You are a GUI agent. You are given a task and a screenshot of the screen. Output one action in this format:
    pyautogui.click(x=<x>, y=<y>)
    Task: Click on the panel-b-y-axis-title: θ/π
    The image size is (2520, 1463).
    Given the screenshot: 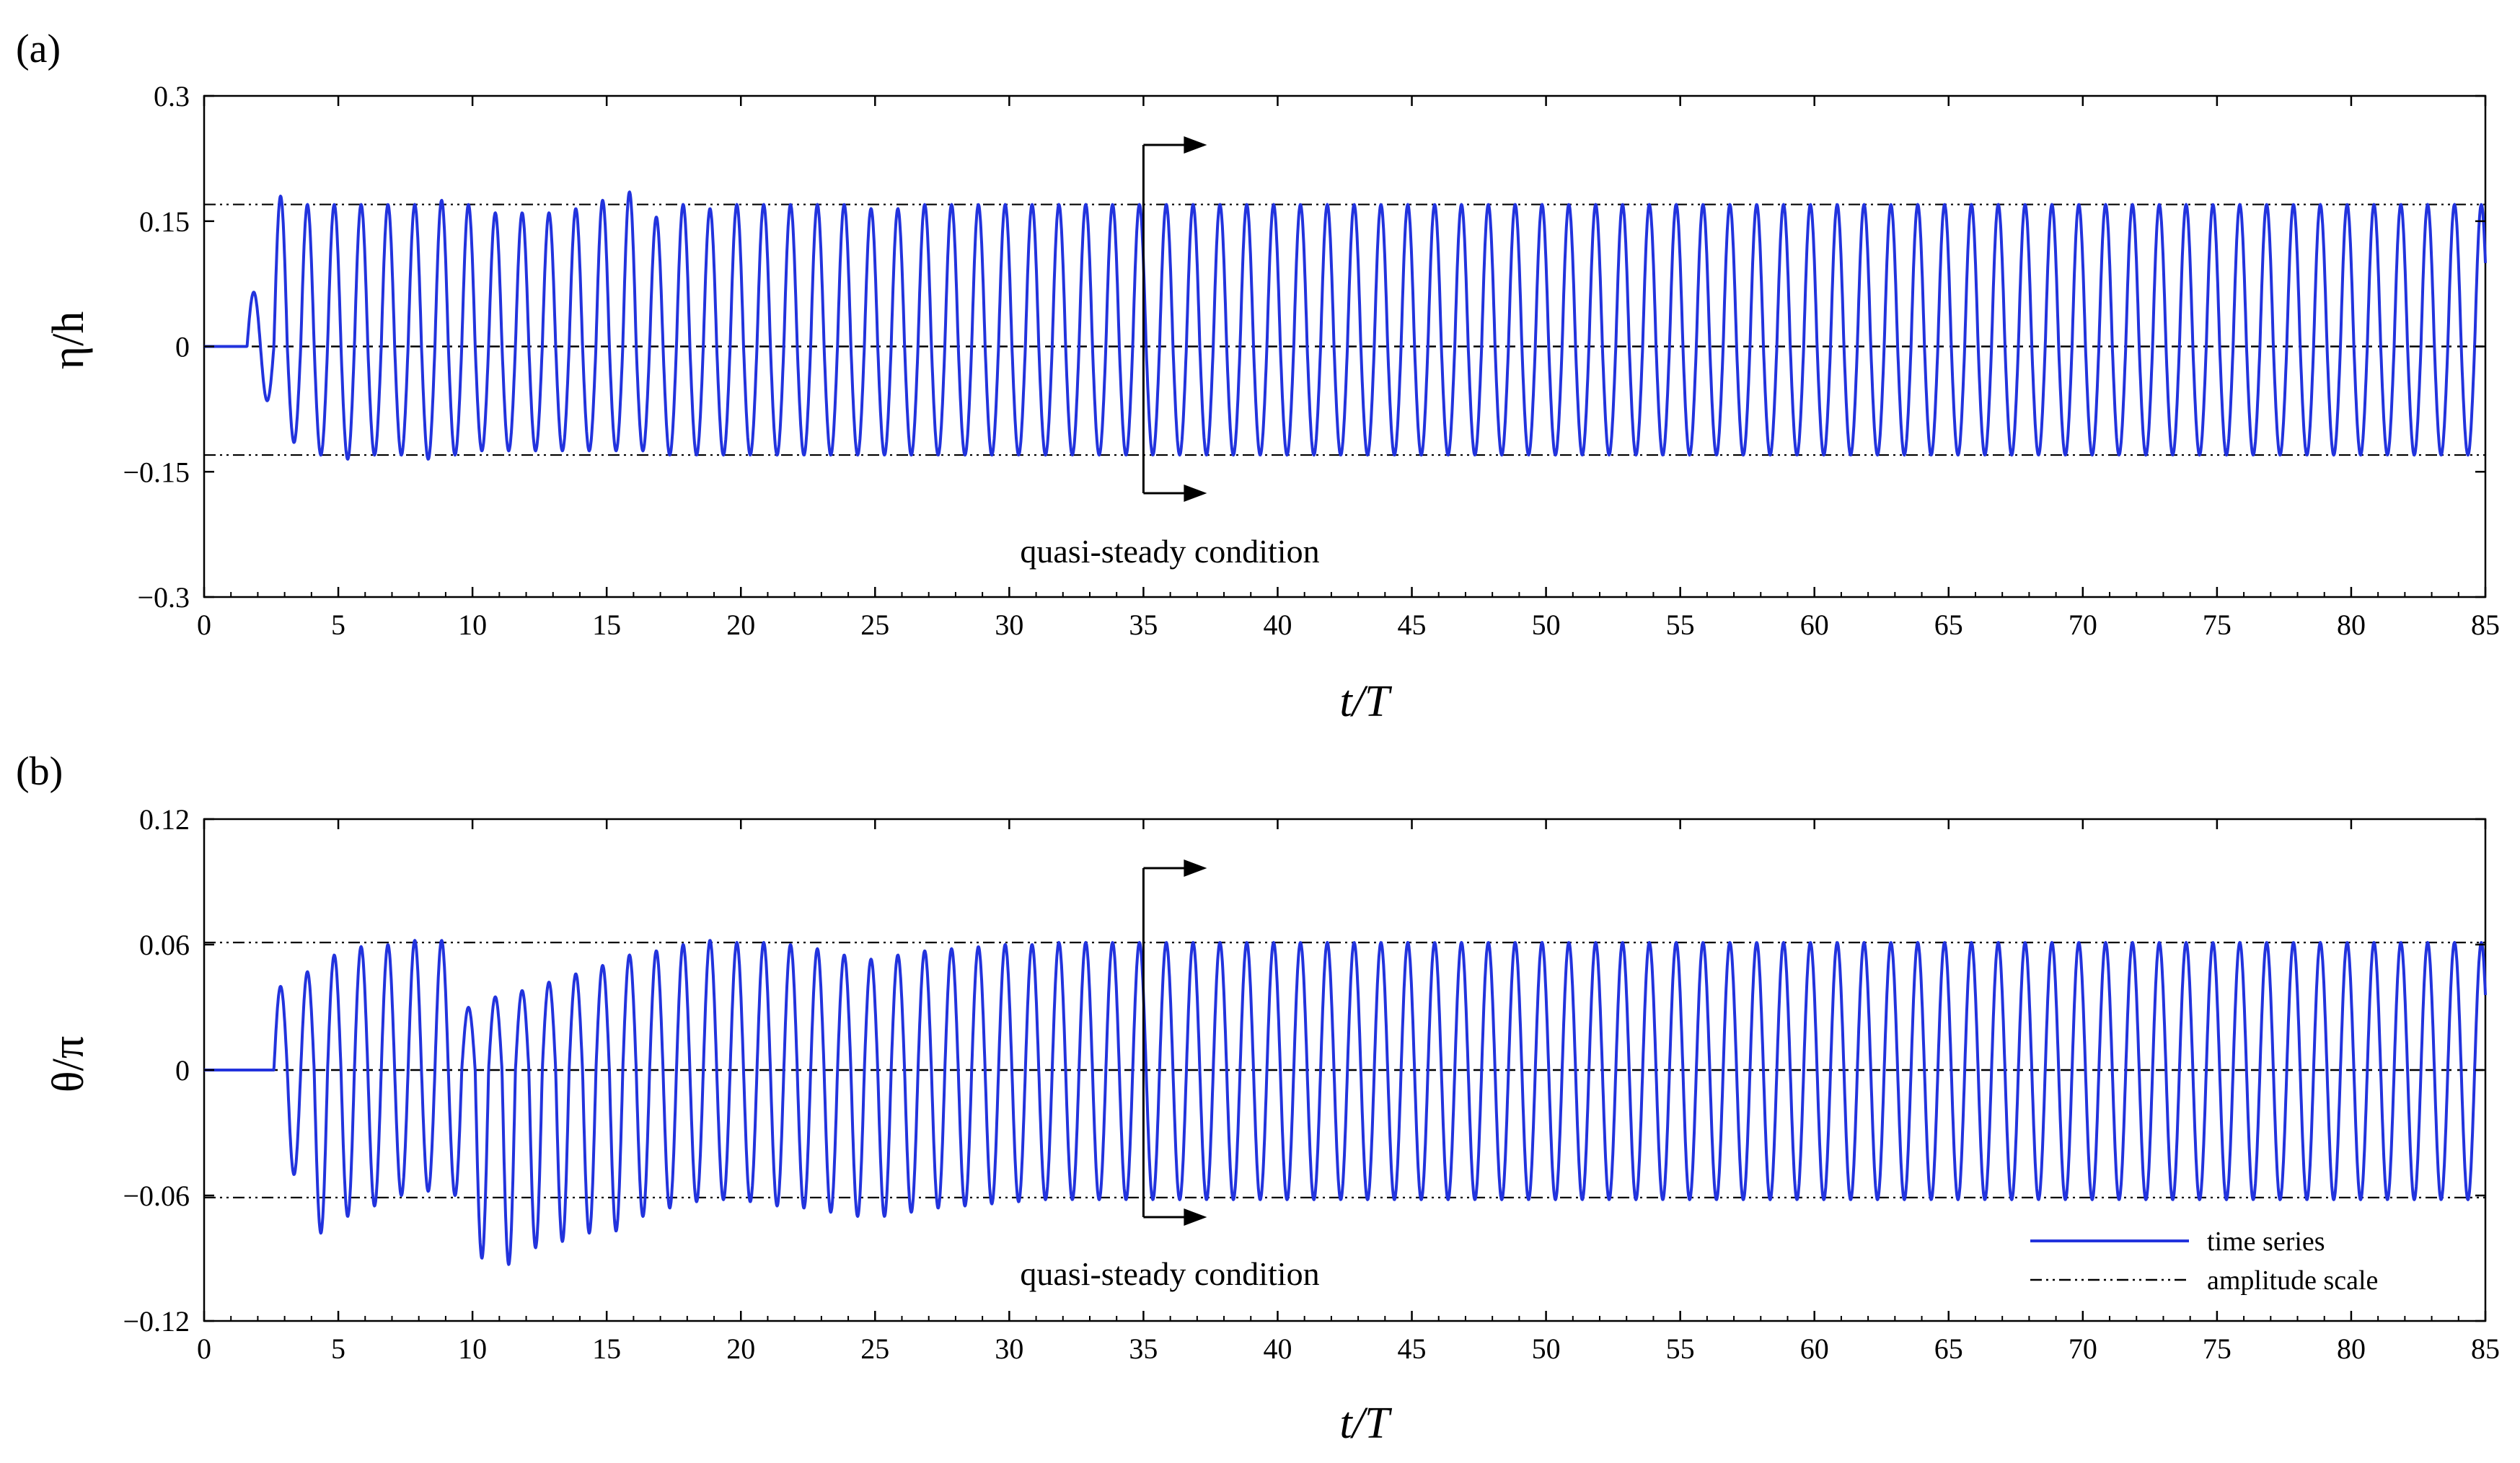 What is the action you would take?
    pyautogui.click(x=68, y=1064)
    